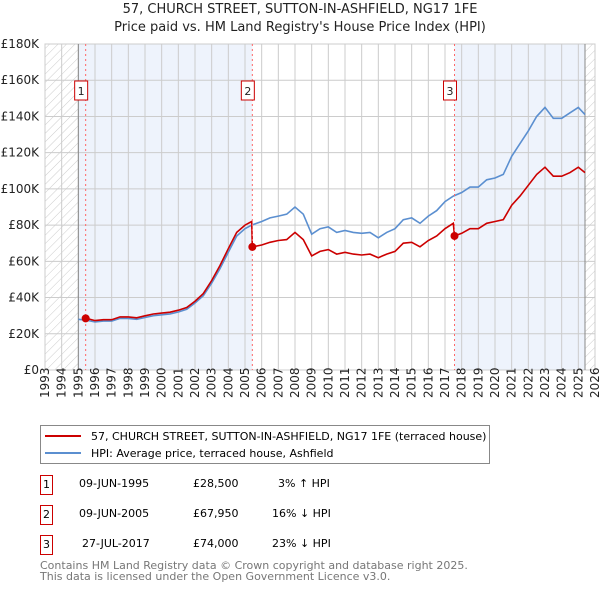 This screenshot has width=600, height=590. What do you see at coordinates (178, 382) in the screenshot?
I see `x-tick-label: 2001` at bounding box center [178, 382].